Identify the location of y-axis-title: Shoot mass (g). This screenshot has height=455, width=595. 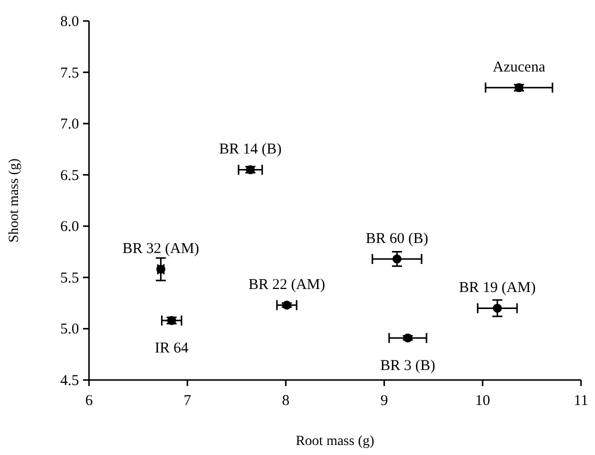
(14, 200).